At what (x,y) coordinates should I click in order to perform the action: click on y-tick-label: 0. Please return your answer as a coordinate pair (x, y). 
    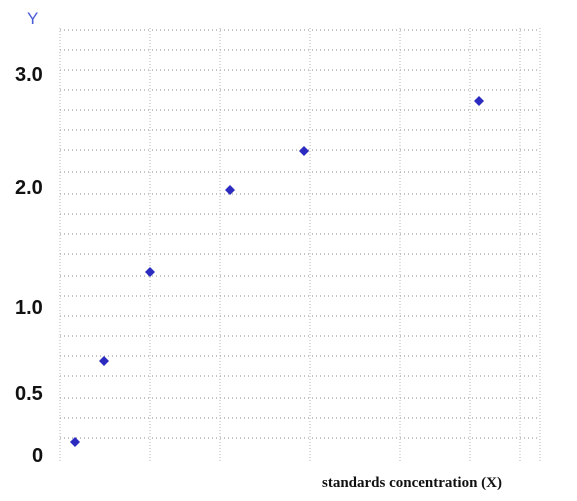
    Looking at the image, I should click on (37, 456).